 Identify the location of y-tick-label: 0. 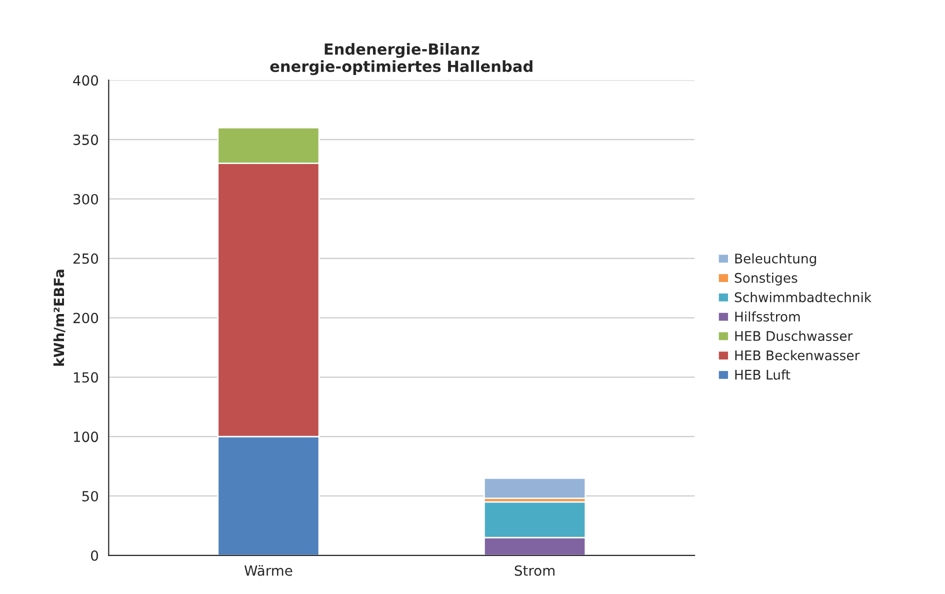
(94, 555).